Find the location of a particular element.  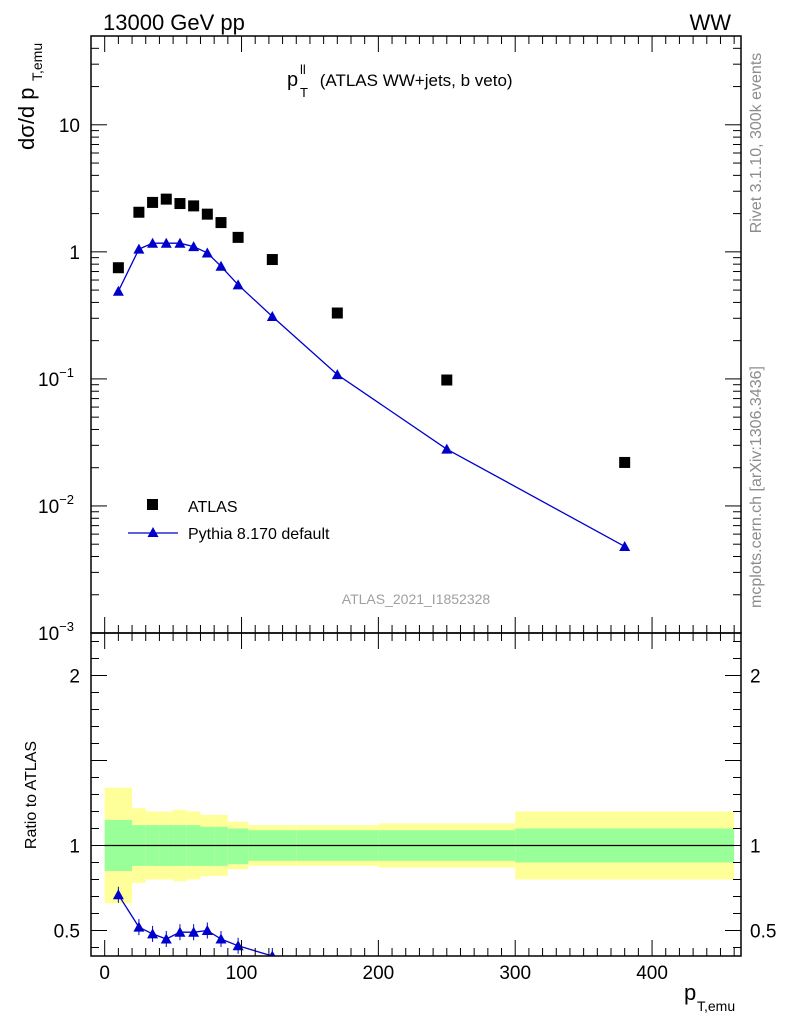

main-ytick-label: 10⁻² is located at coordinates (56, 505).